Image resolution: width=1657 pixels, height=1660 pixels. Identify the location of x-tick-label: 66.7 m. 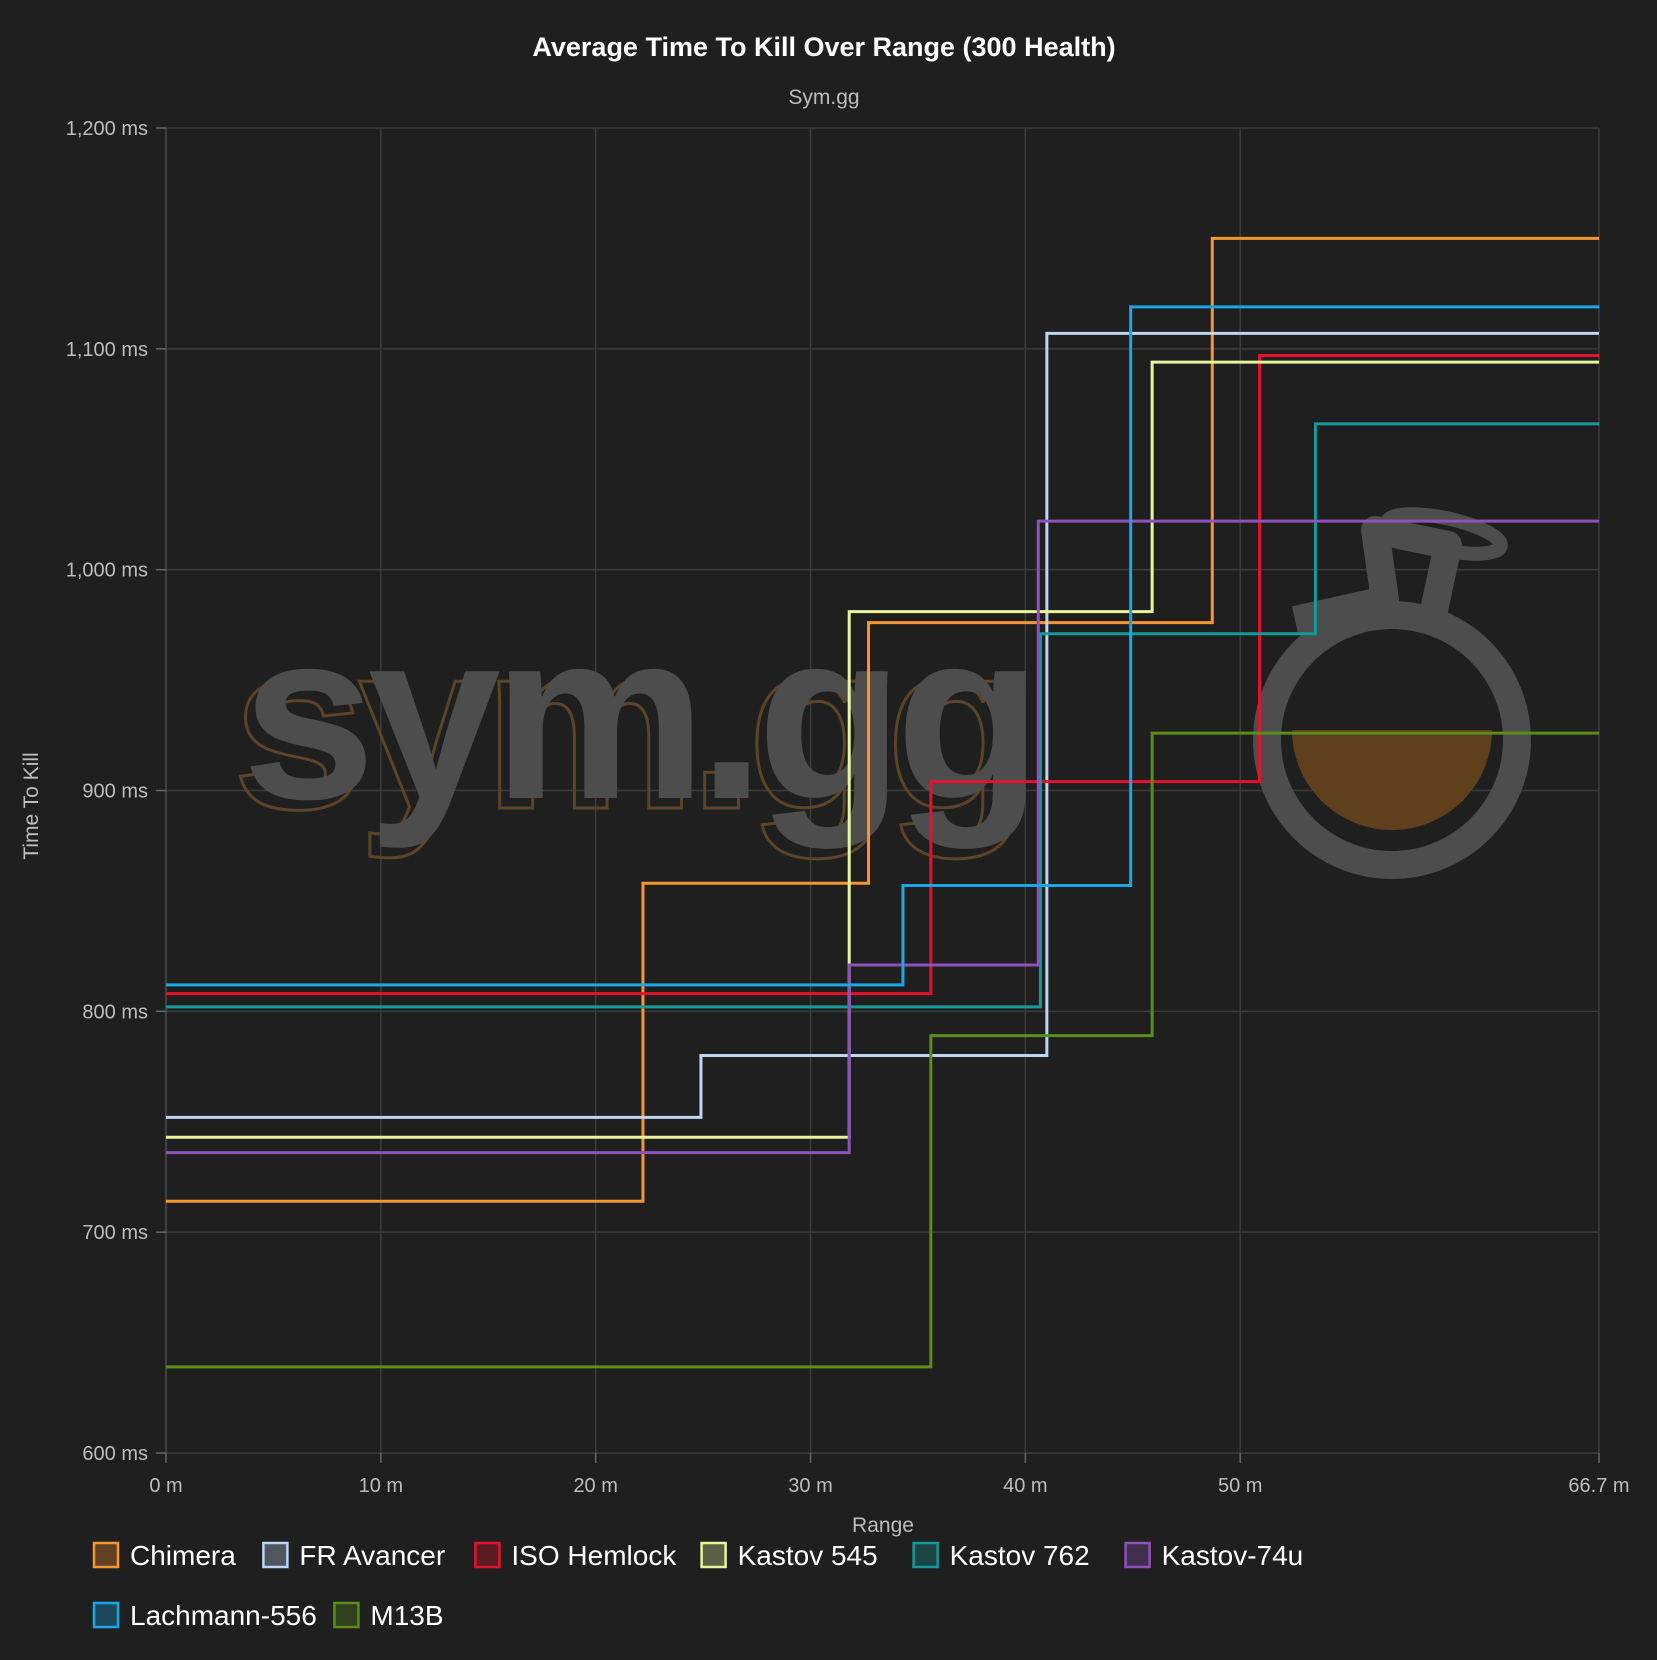
(1598, 1486).